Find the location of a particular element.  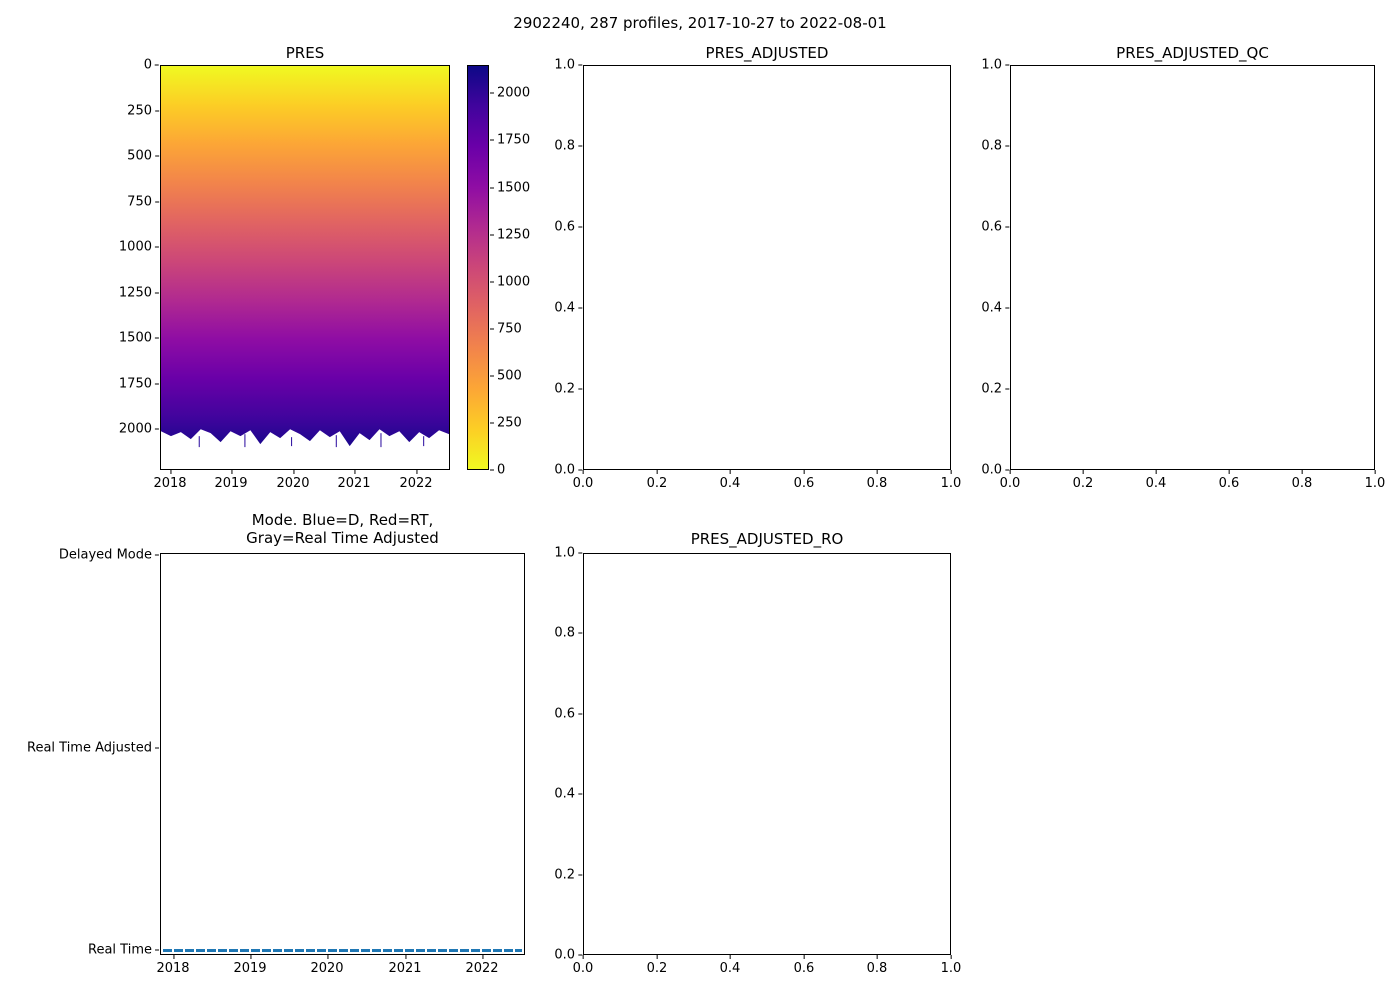

pres-adjusted-qc-y-tick-label: 0.2 is located at coordinates (995, 389).